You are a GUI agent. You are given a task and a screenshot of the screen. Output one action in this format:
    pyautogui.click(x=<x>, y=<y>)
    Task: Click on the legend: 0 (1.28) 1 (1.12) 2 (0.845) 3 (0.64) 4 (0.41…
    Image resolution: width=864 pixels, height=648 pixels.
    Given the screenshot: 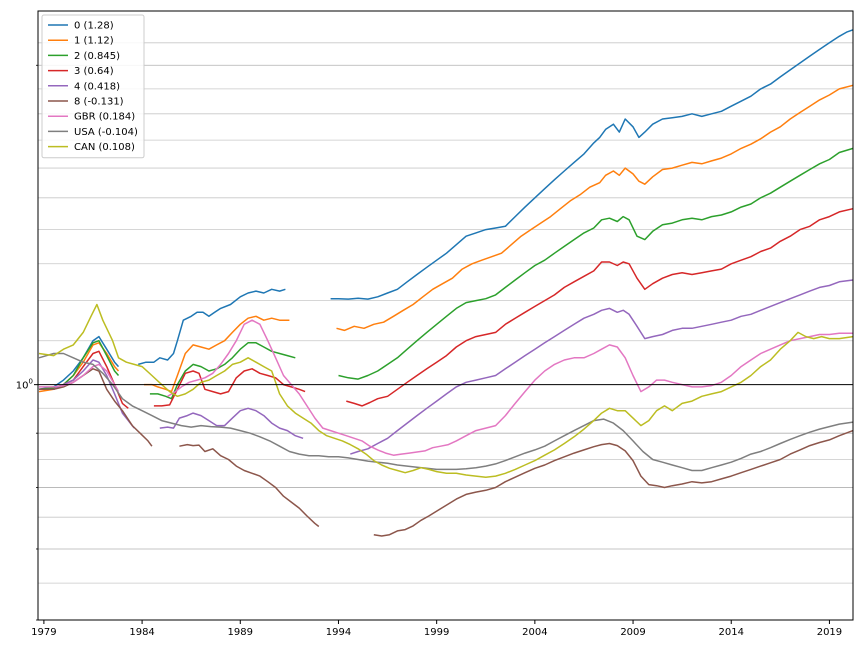 What is the action you would take?
    pyautogui.click(x=93, y=86)
    